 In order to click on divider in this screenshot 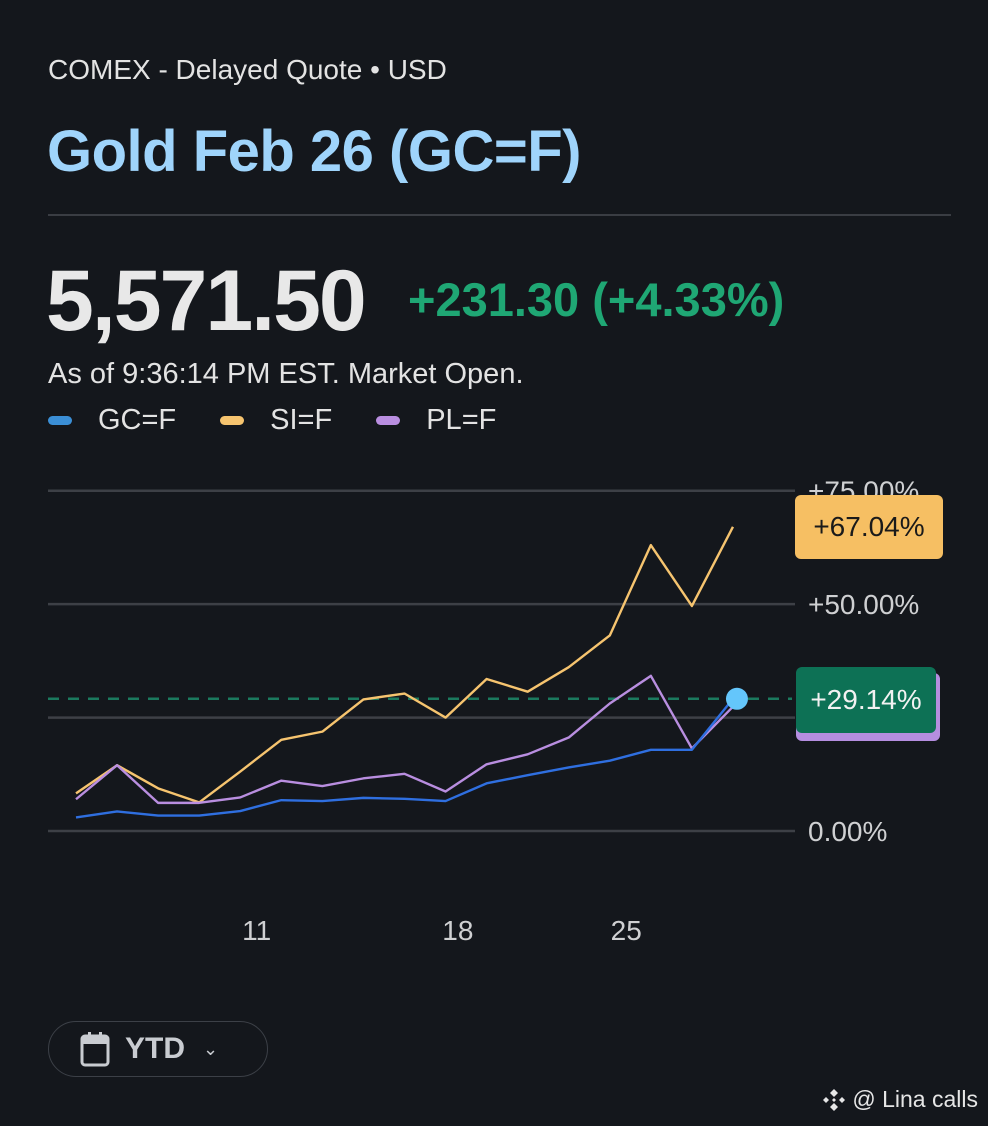, I will do `click(499, 215)`.